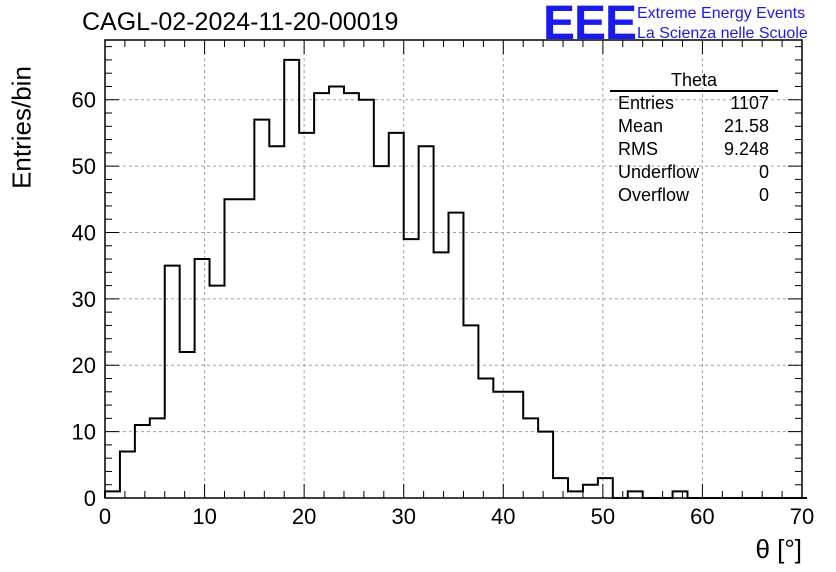  What do you see at coordinates (694, 103) in the screenshot?
I see `stats-row-entries: Entries 1107` at bounding box center [694, 103].